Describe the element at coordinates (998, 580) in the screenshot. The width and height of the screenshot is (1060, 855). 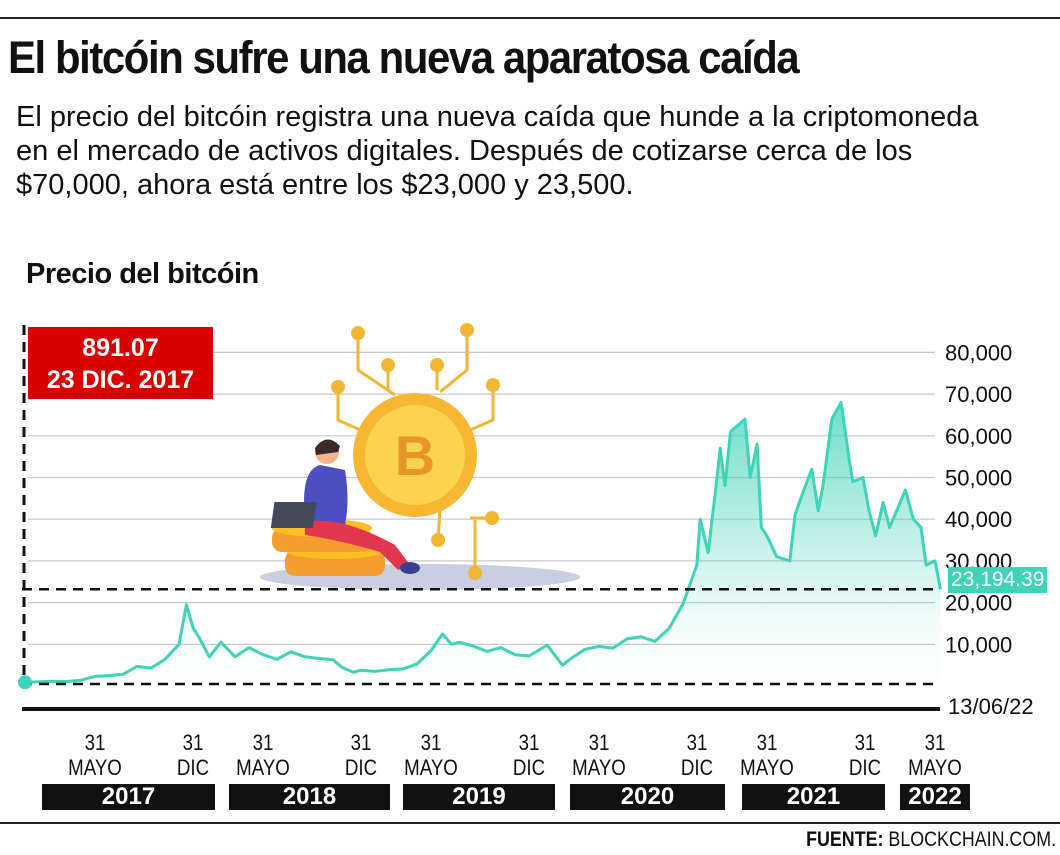
I see `current-value-badge: 23,194.39` at that location.